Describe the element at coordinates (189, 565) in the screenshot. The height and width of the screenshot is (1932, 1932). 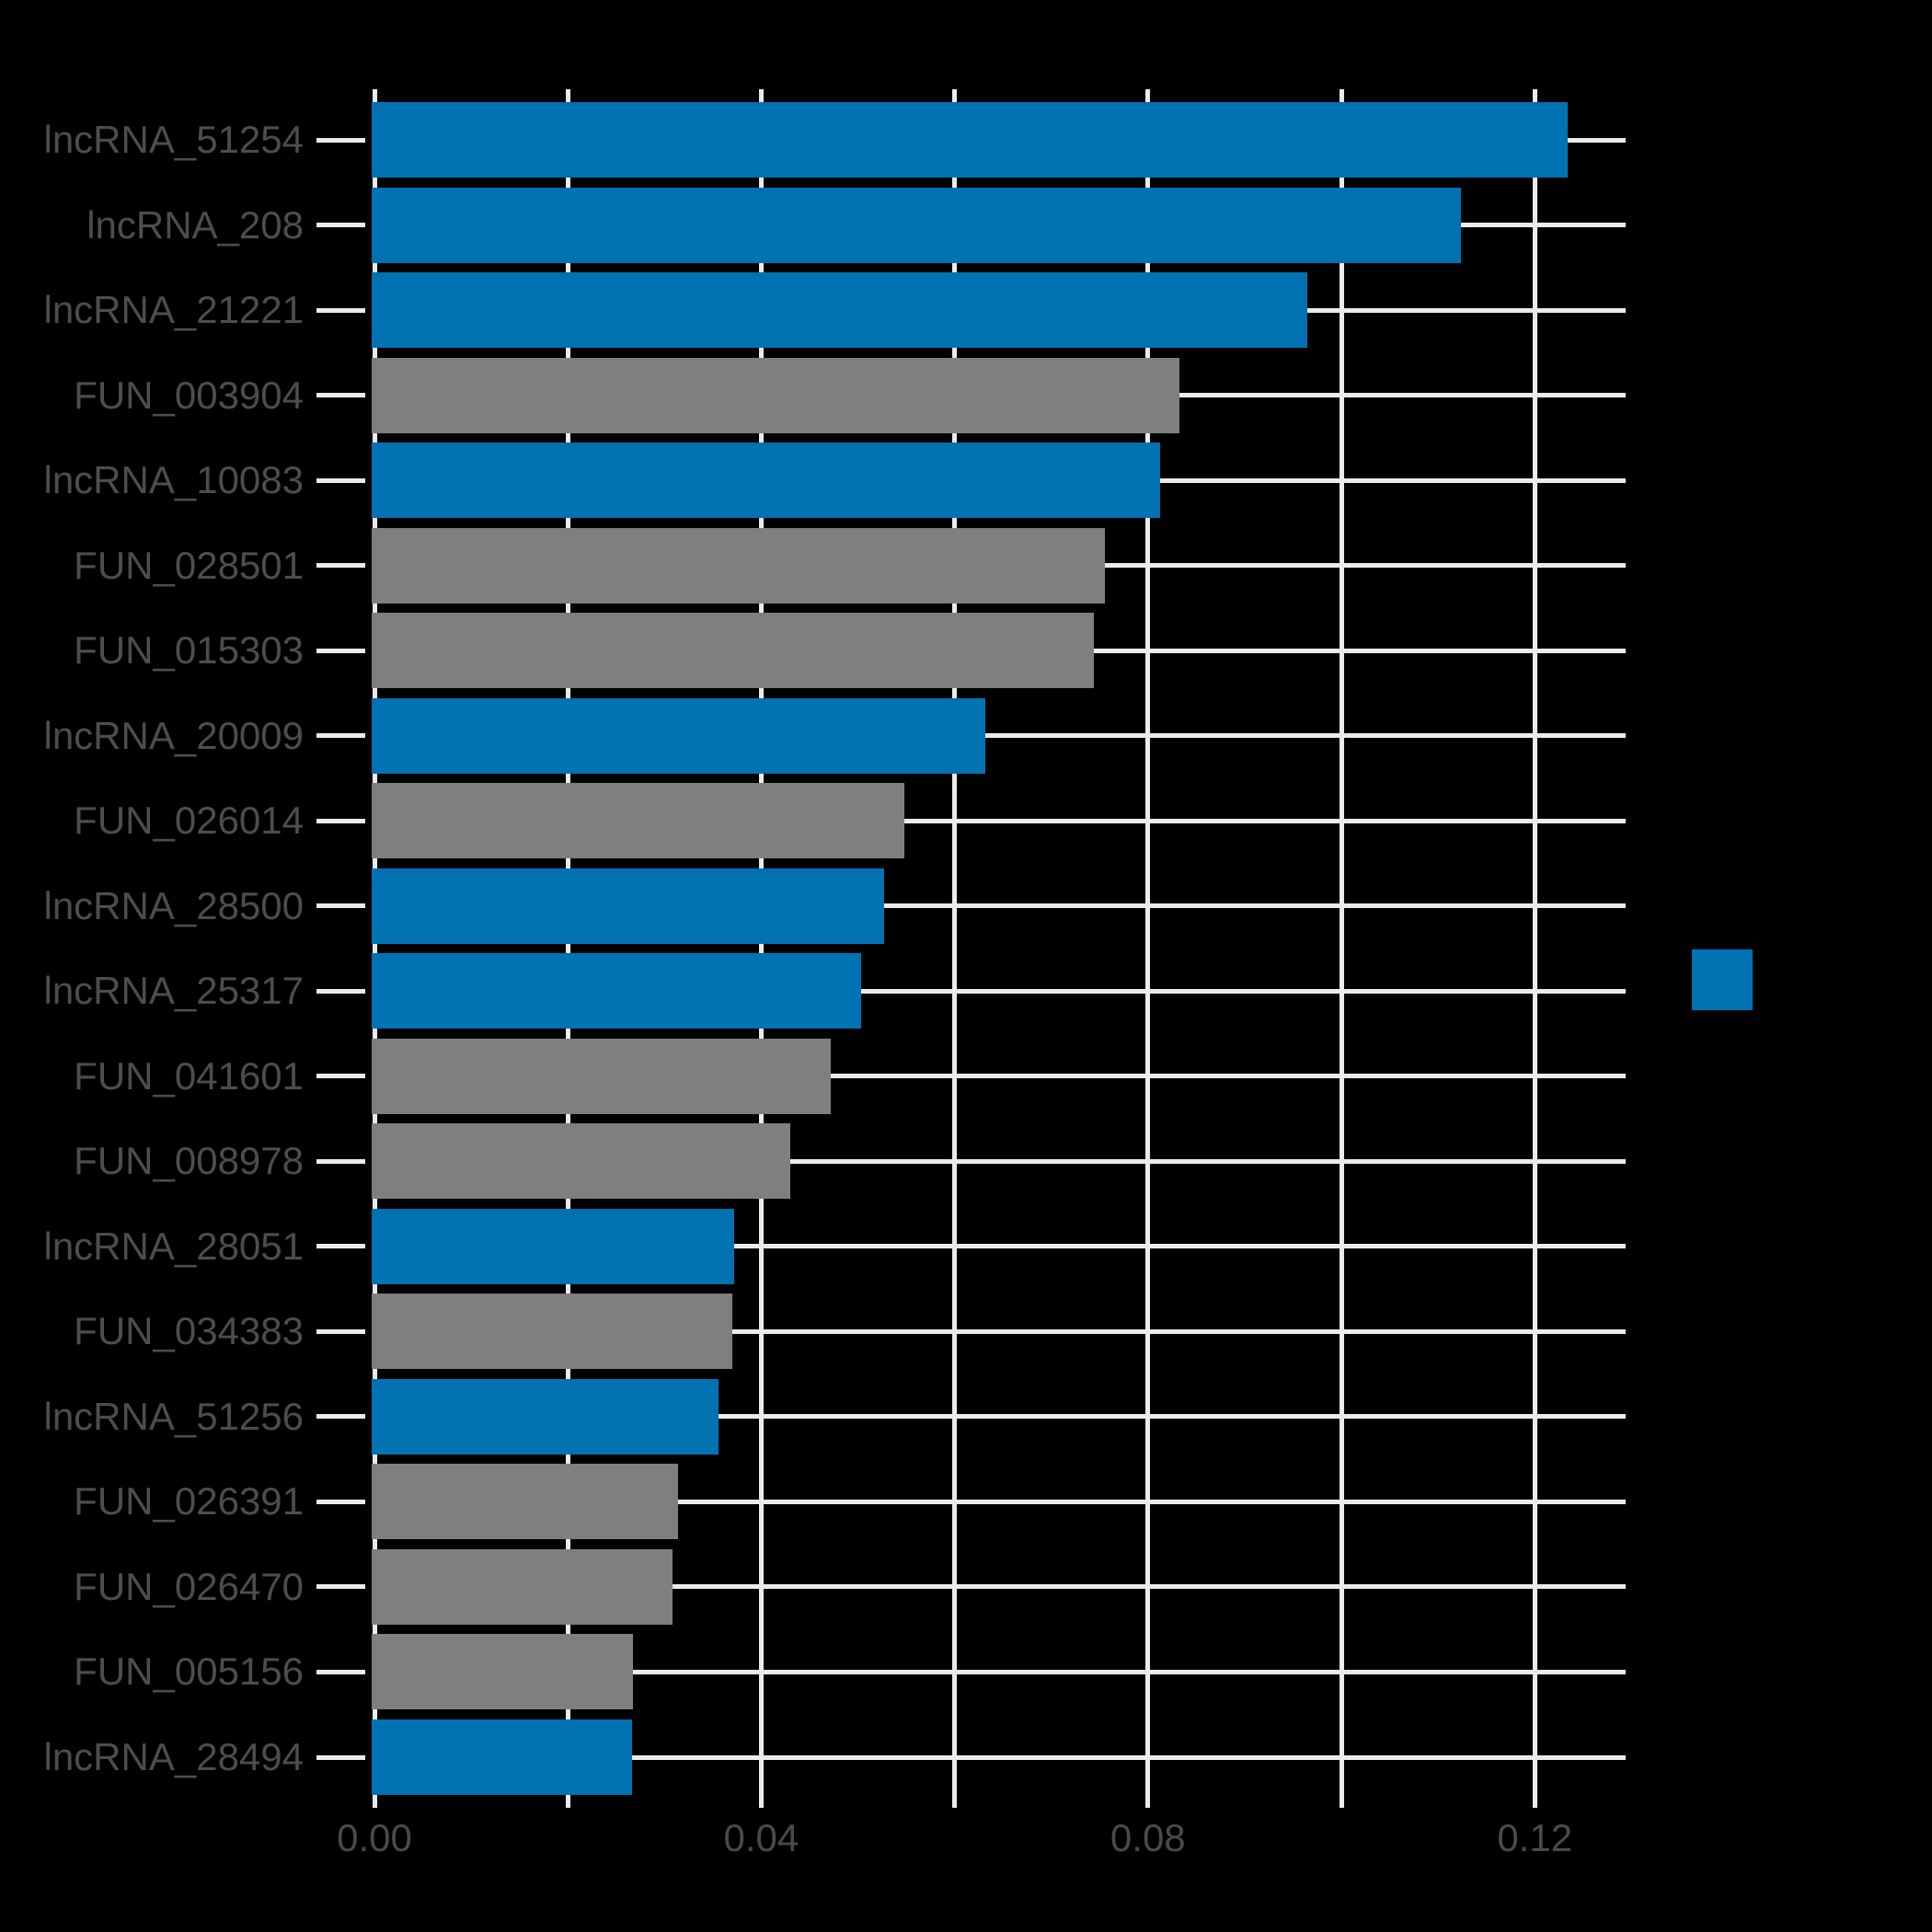
I see `y-axis-label: FUN_028501` at that location.